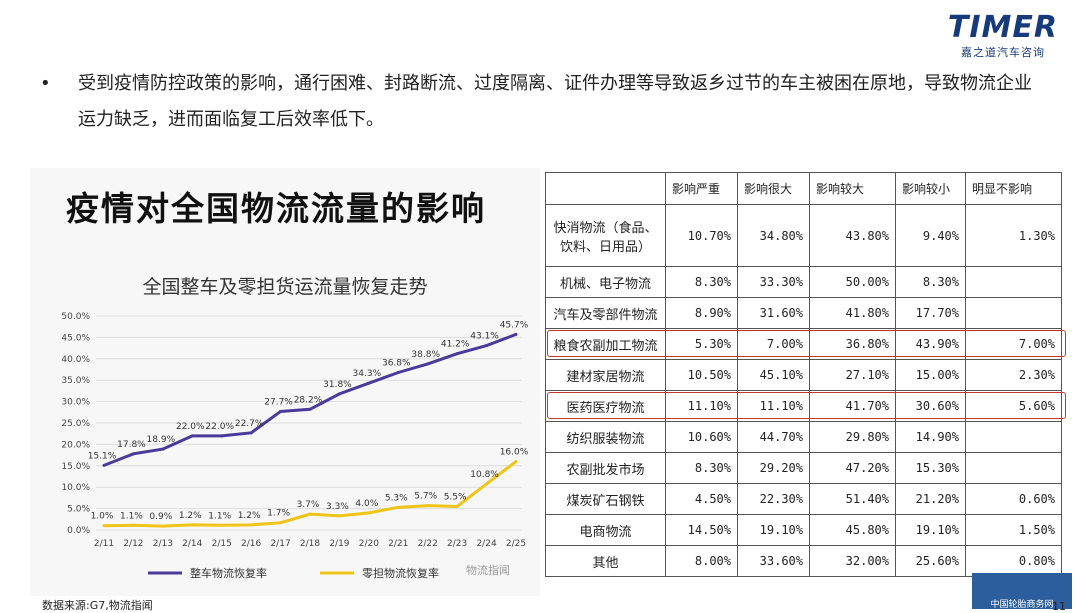 Image resolution: width=1076 pixels, height=613 pixels. Describe the element at coordinates (605, 468) in the screenshot. I see `row-category: 农副批发市场` at that location.